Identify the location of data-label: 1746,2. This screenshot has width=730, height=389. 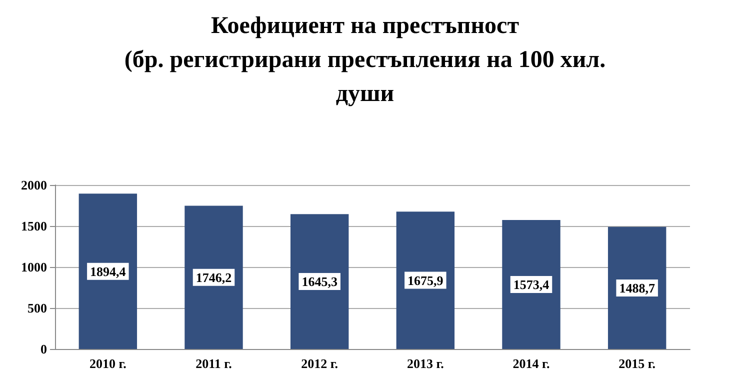
(214, 277).